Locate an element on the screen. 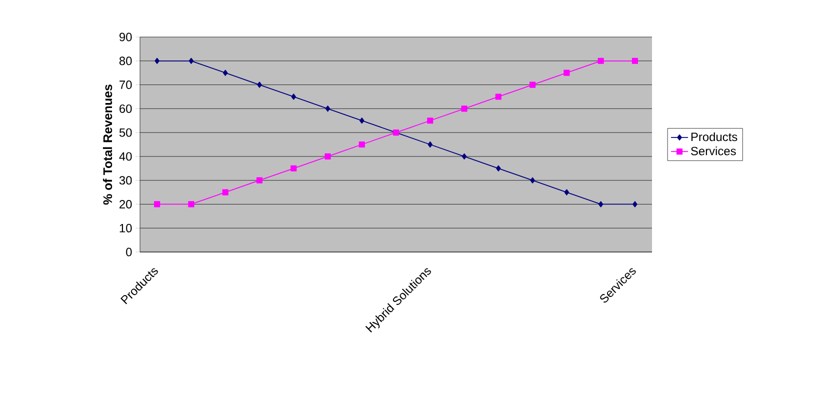  legend-label: Products is located at coordinates (714, 137).